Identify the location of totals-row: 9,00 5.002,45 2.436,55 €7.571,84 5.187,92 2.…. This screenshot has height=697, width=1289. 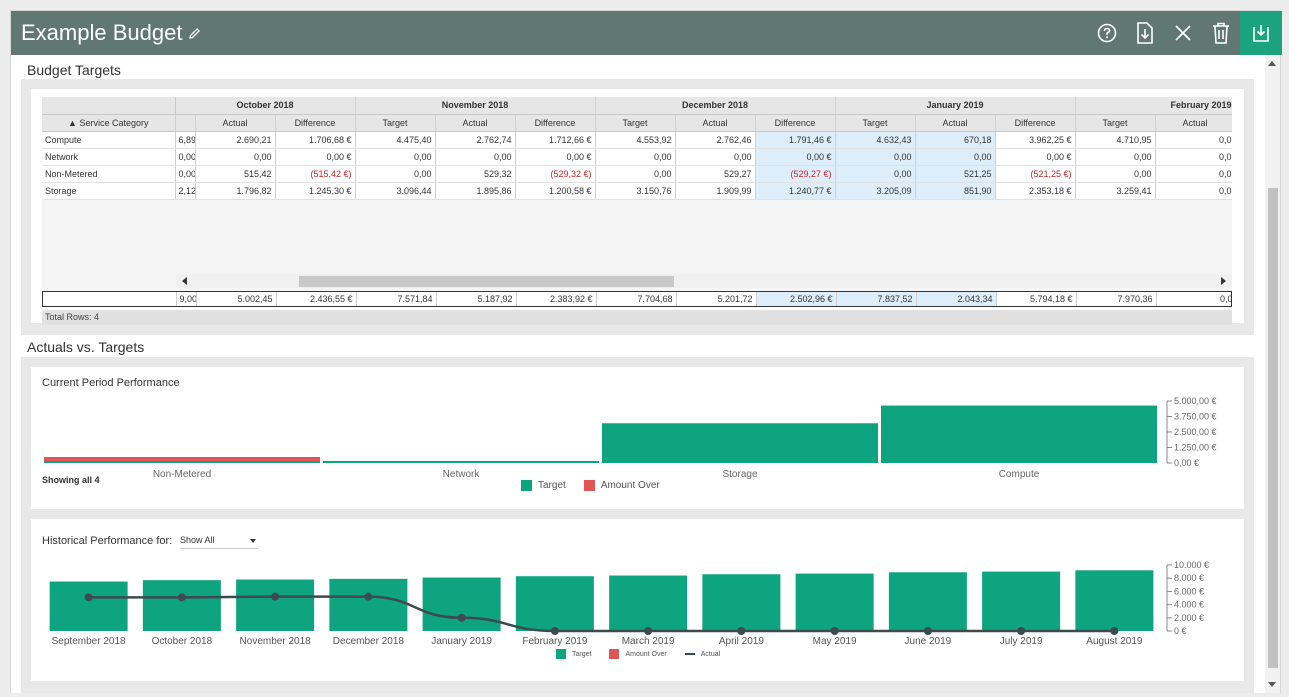
(637, 299).